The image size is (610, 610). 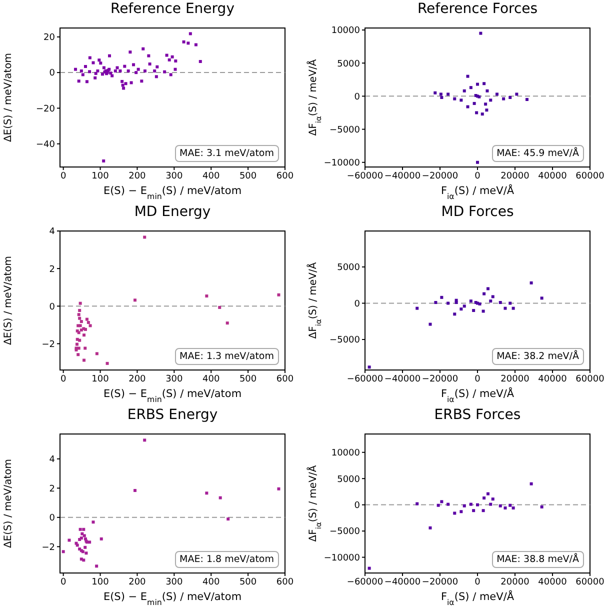 What do you see at coordinates (172, 598) in the screenshot?
I see `x-axis-title: E(S) − E$_{min}$(S) / meV/atom` at bounding box center [172, 598].